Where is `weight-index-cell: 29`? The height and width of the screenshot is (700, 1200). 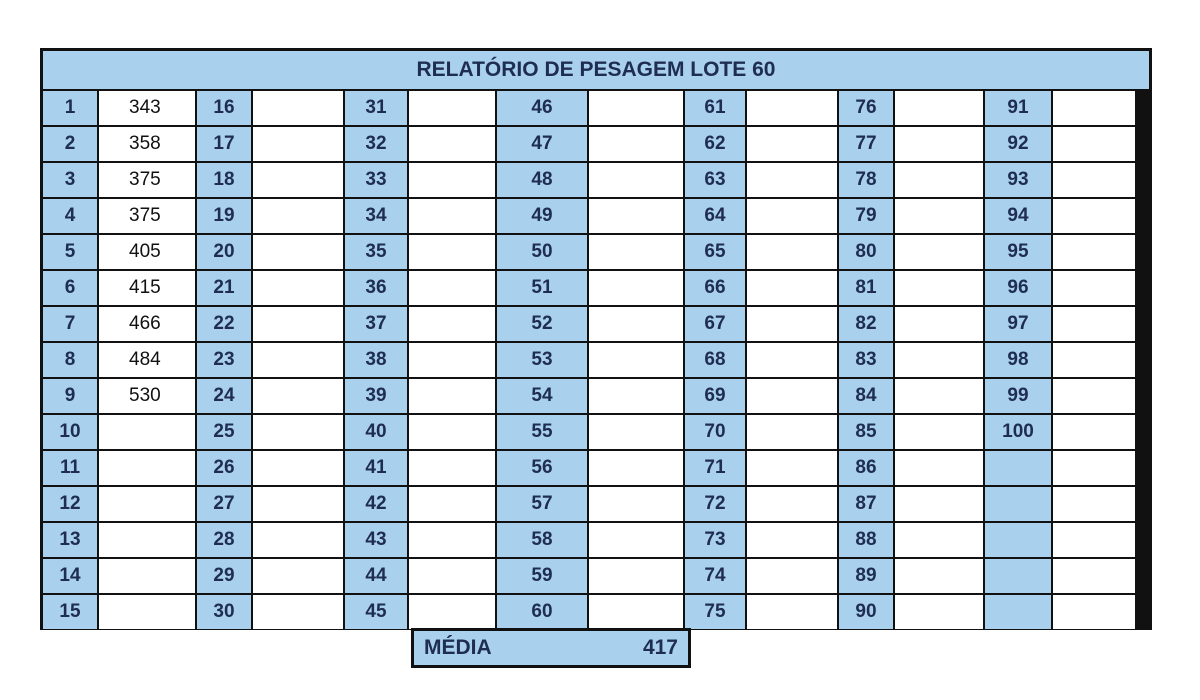
weight-index-cell: 29 is located at coordinates (224, 576).